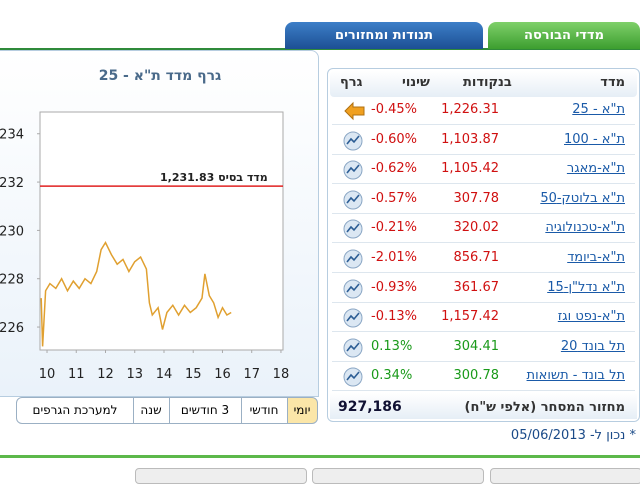 This screenshot has height=484, width=640. What do you see at coordinates (545, 407) in the screenshot?
I see `turnover-label: מחזור המסחר (אלפי ש"ח)` at bounding box center [545, 407].